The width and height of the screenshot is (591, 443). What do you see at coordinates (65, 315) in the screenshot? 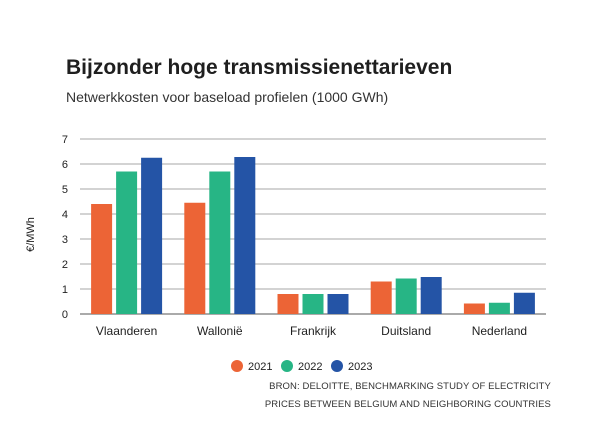
I see `y-tick-label: 0` at bounding box center [65, 315].